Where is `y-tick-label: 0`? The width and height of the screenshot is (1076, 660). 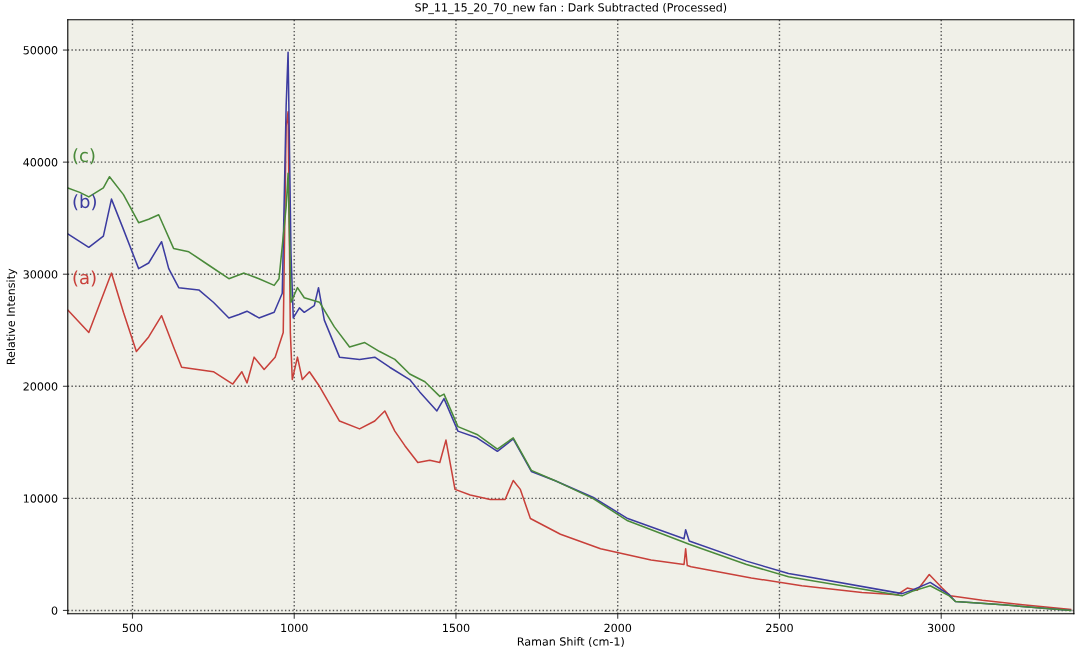
y-tick-label: 0 is located at coordinates (54, 610).